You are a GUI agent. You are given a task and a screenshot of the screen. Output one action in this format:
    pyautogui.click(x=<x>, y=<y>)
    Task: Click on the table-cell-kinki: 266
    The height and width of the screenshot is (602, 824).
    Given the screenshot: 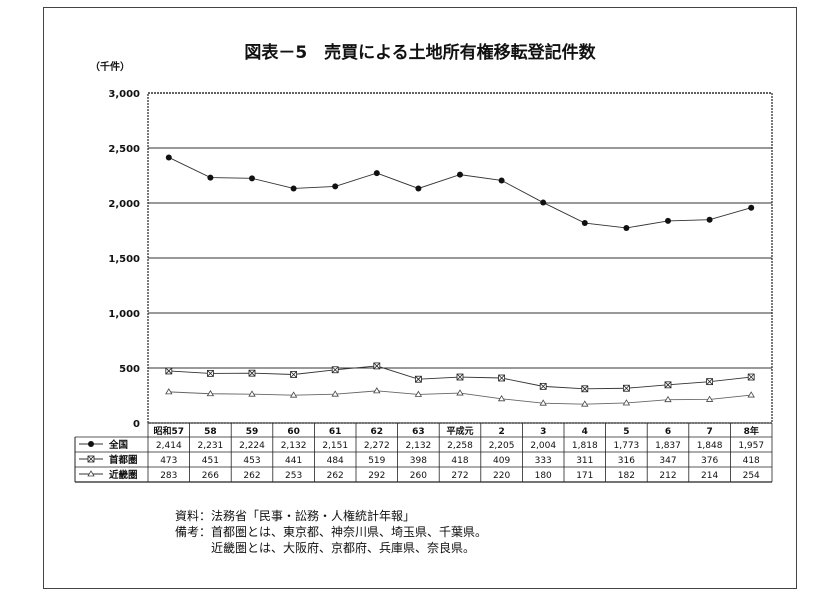 What is the action you would take?
    pyautogui.click(x=210, y=476)
    